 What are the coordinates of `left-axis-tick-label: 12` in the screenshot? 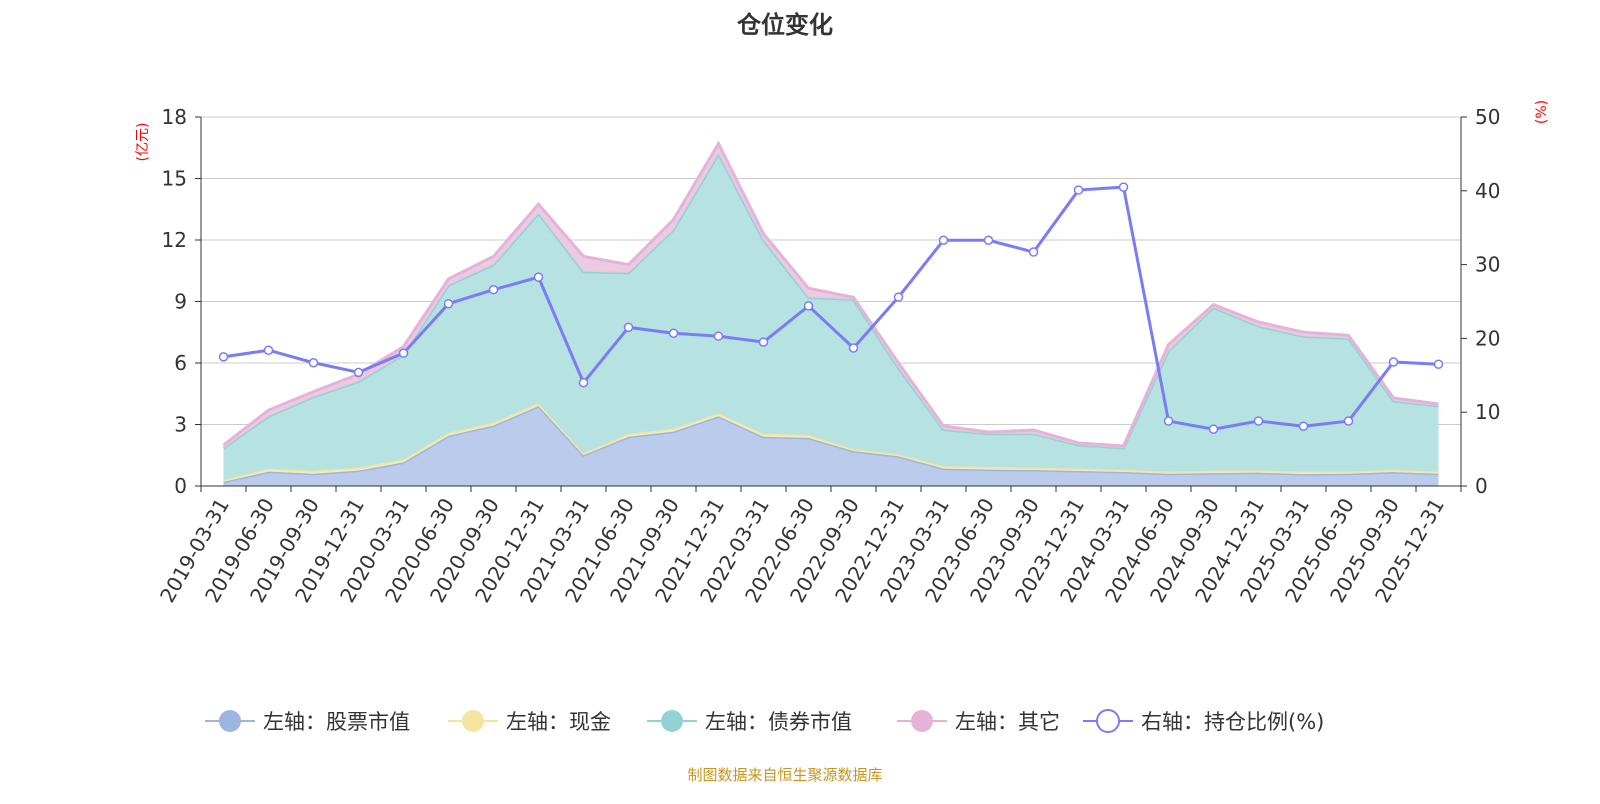 It's located at (174, 240).